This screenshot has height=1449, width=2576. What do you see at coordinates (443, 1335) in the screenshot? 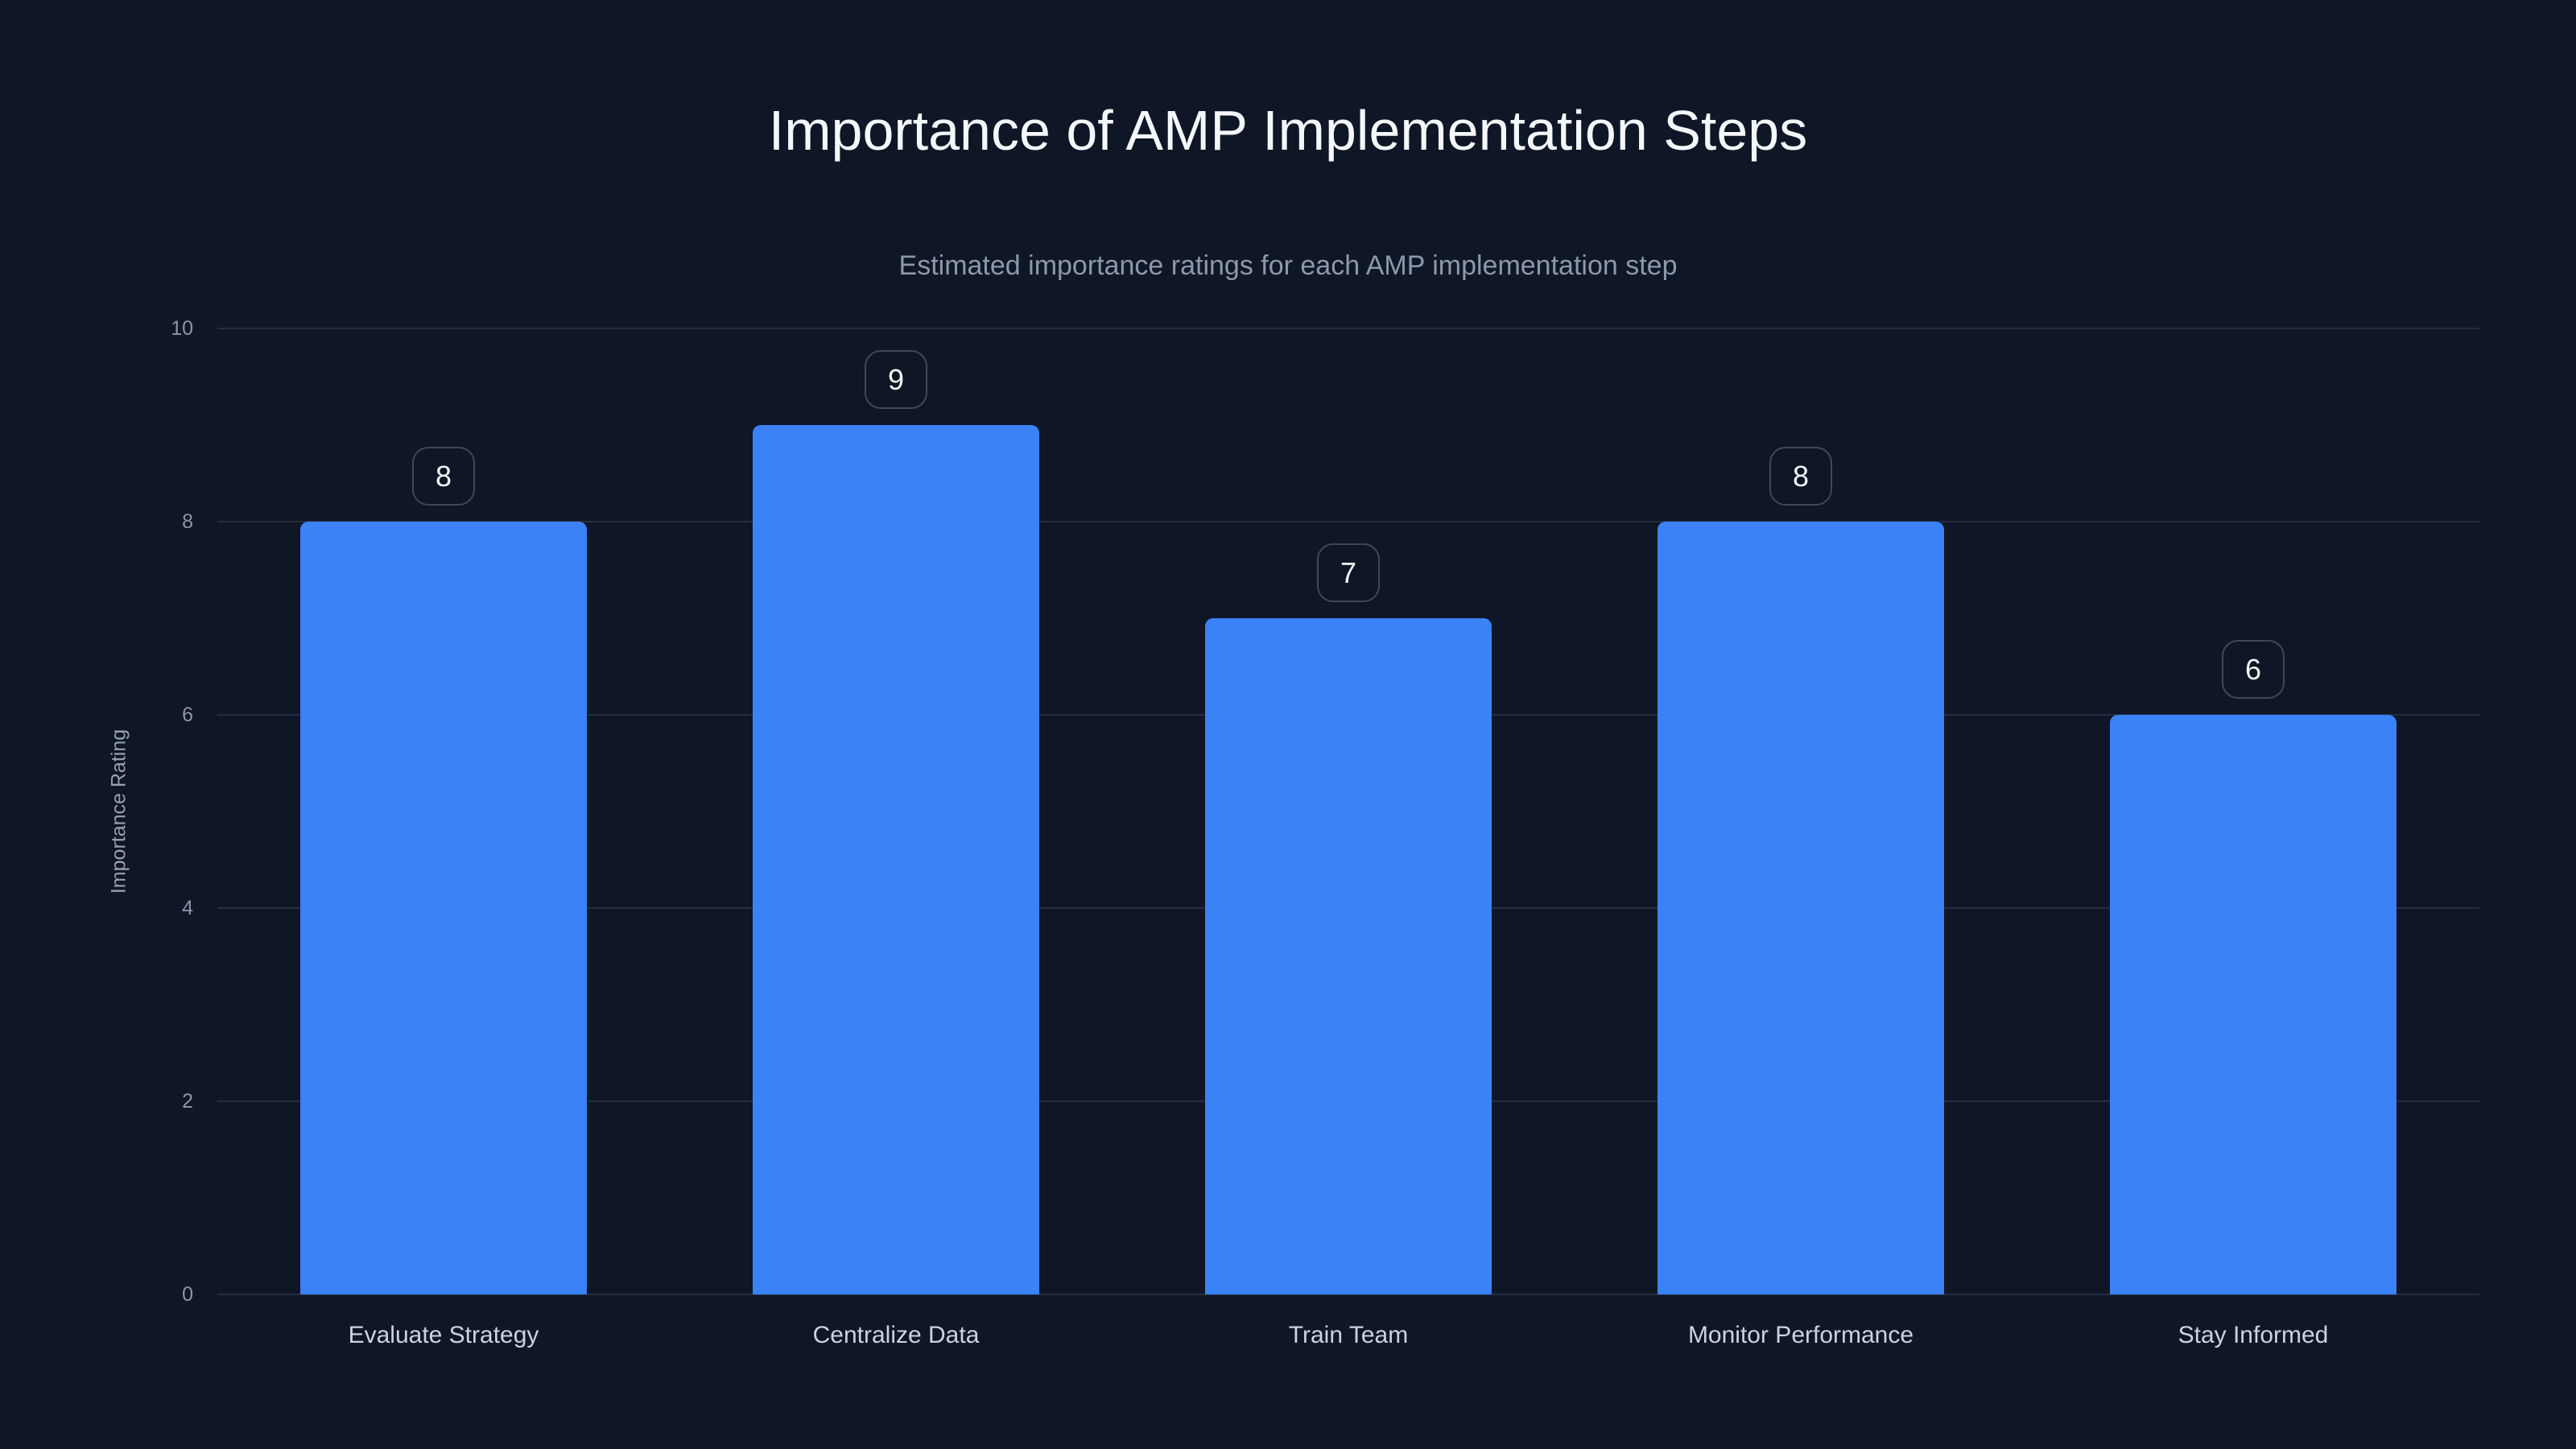
I see `x-category-label: Evaluate Strategy` at bounding box center [443, 1335].